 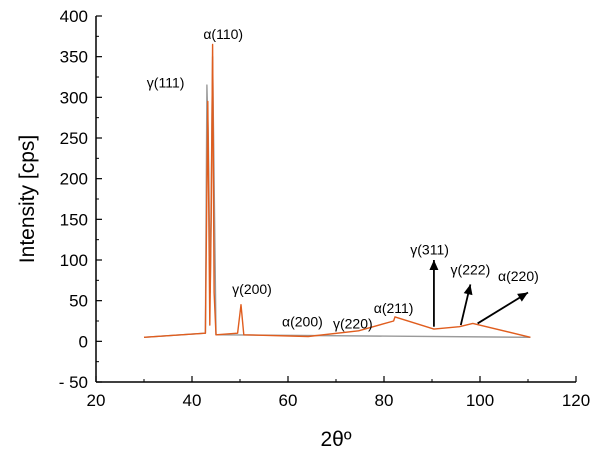 I want to click on y-axis-title: Intensity [cps], so click(x=27, y=199).